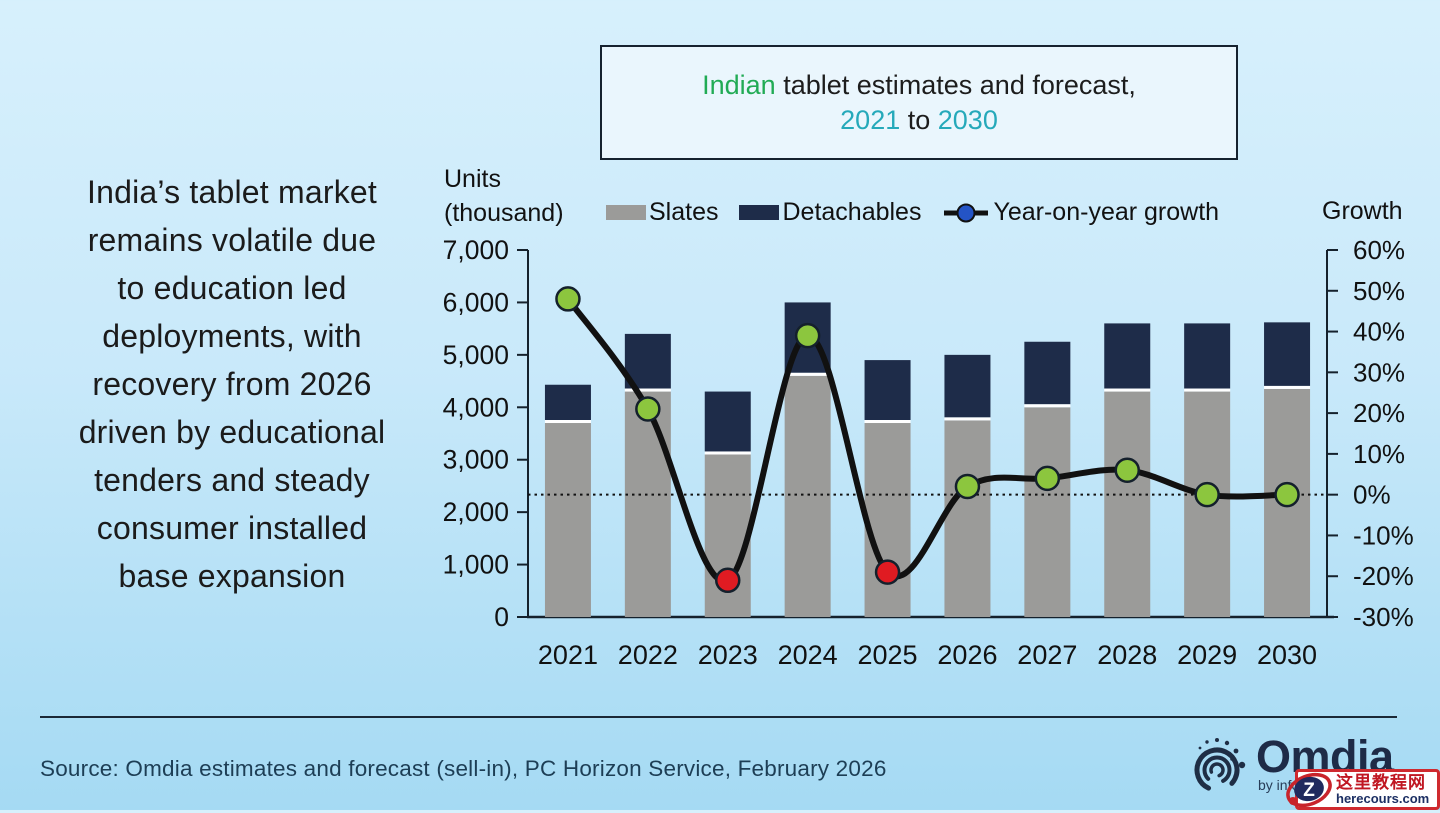 The height and width of the screenshot is (813, 1440). What do you see at coordinates (626, 212) in the screenshot?
I see `slates-swatch-icon` at bounding box center [626, 212].